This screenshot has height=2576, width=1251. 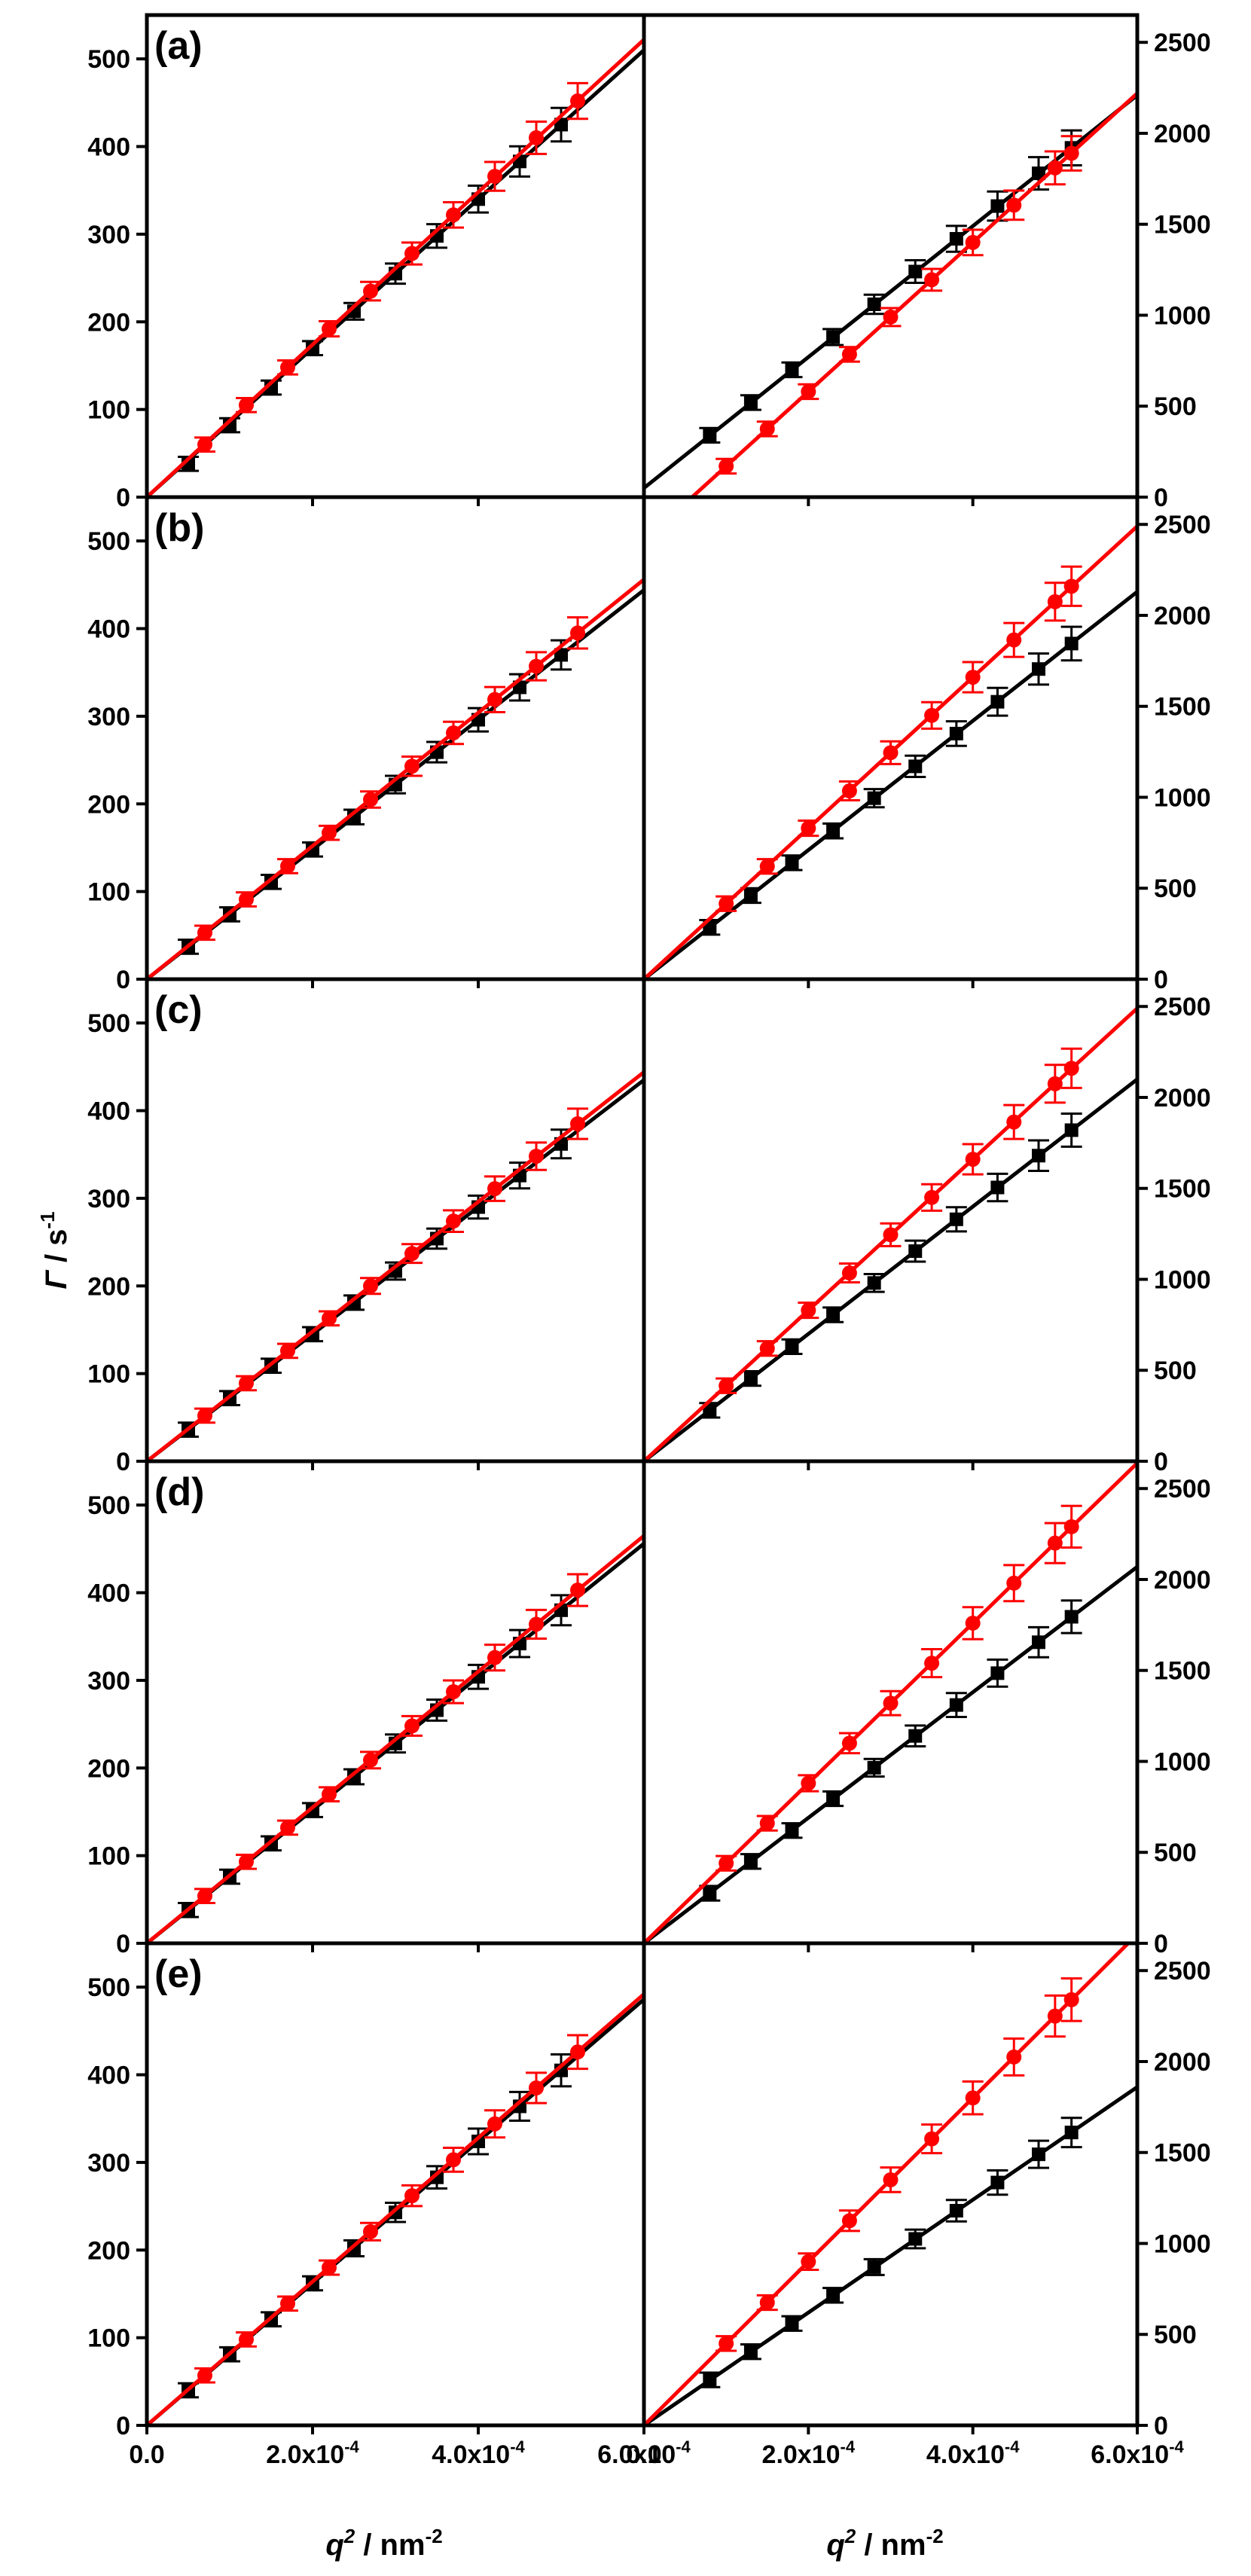 What do you see at coordinates (1175, 406) in the screenshot?
I see `panel-a-right-ytick-label: 500` at bounding box center [1175, 406].